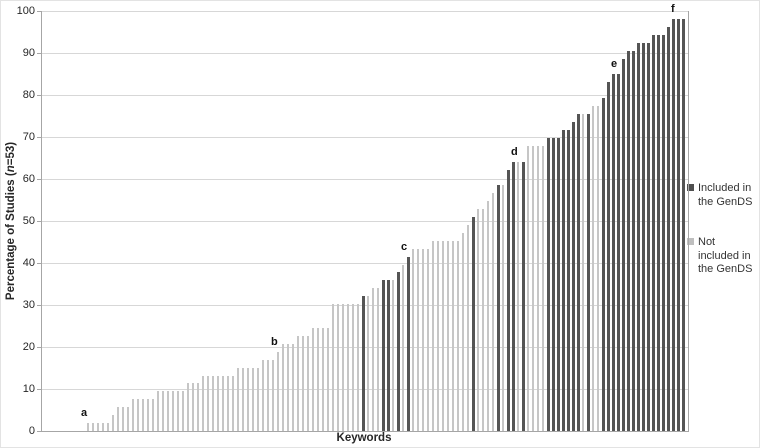 The height and width of the screenshot is (448, 760). I want to click on y-axis-line, so click(41, 221).